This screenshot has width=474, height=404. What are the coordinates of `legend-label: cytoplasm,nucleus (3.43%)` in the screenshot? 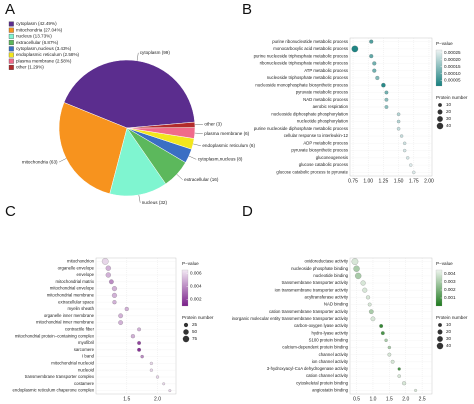 It's located at (44, 48).